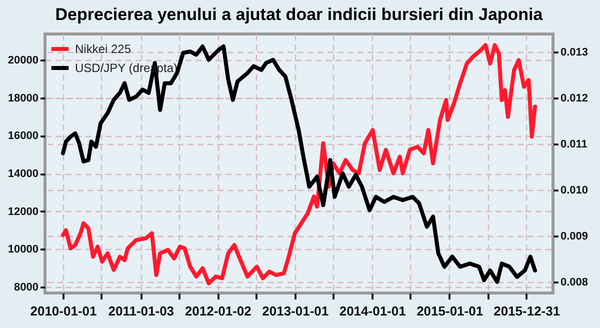 Image resolution: width=600 pixels, height=328 pixels. Describe the element at coordinates (23, 212) in the screenshot. I see `y-tick-label: 12000` at that location.